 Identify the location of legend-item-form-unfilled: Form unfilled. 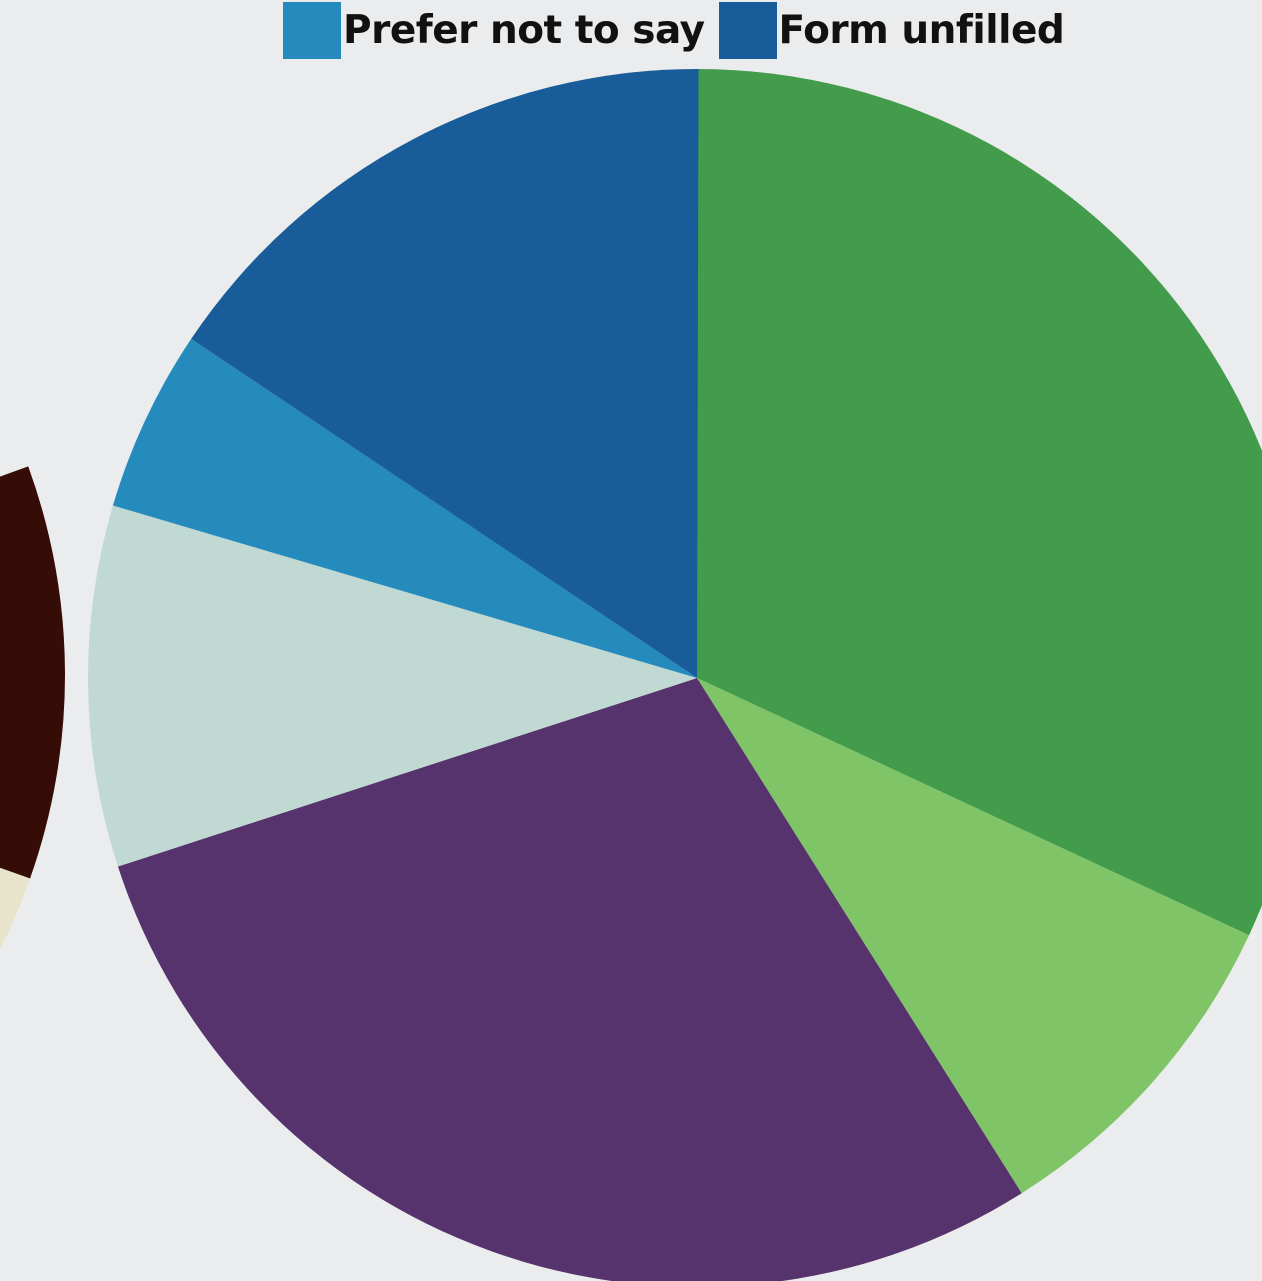
(891, 30).